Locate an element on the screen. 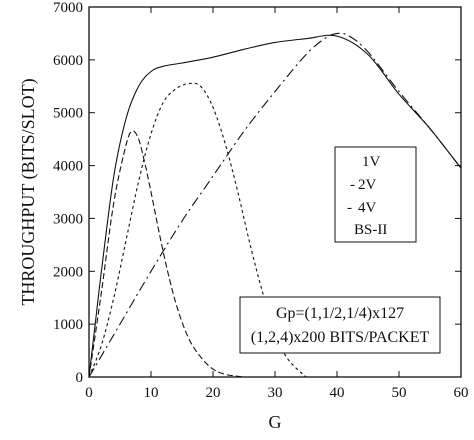 The width and height of the screenshot is (474, 440). x-tick-label: 10 is located at coordinates (151, 393).